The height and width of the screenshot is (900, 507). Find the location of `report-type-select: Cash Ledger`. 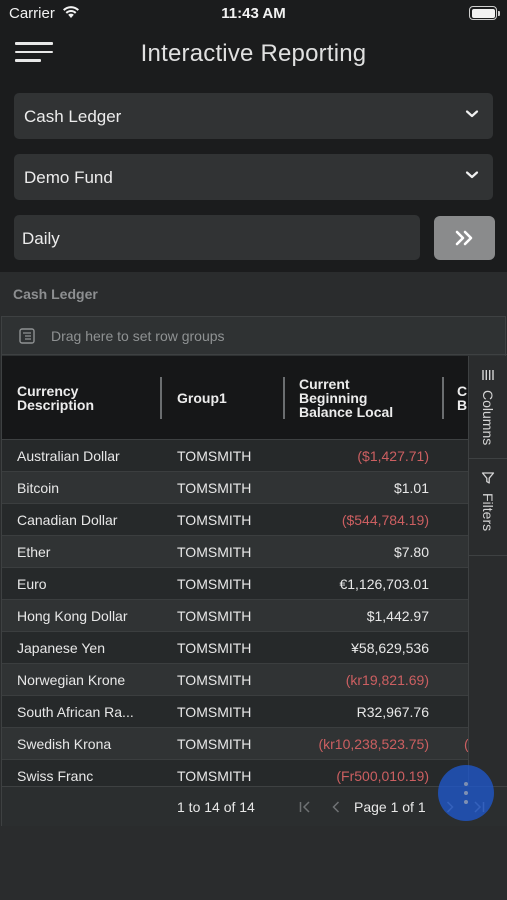

report-type-select: Cash Ledger is located at coordinates (253, 116).